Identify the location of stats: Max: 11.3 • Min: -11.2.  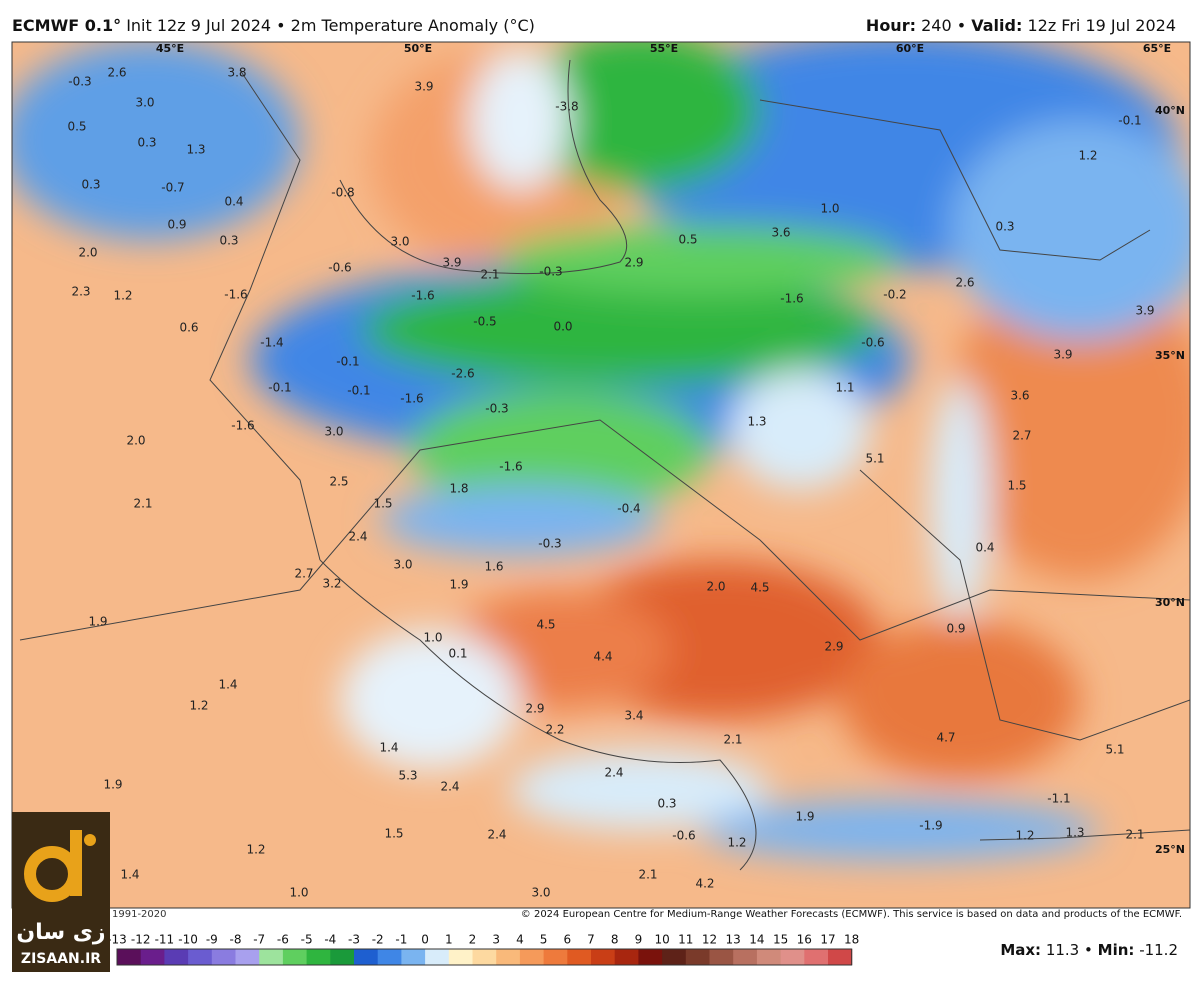
(1089, 950).